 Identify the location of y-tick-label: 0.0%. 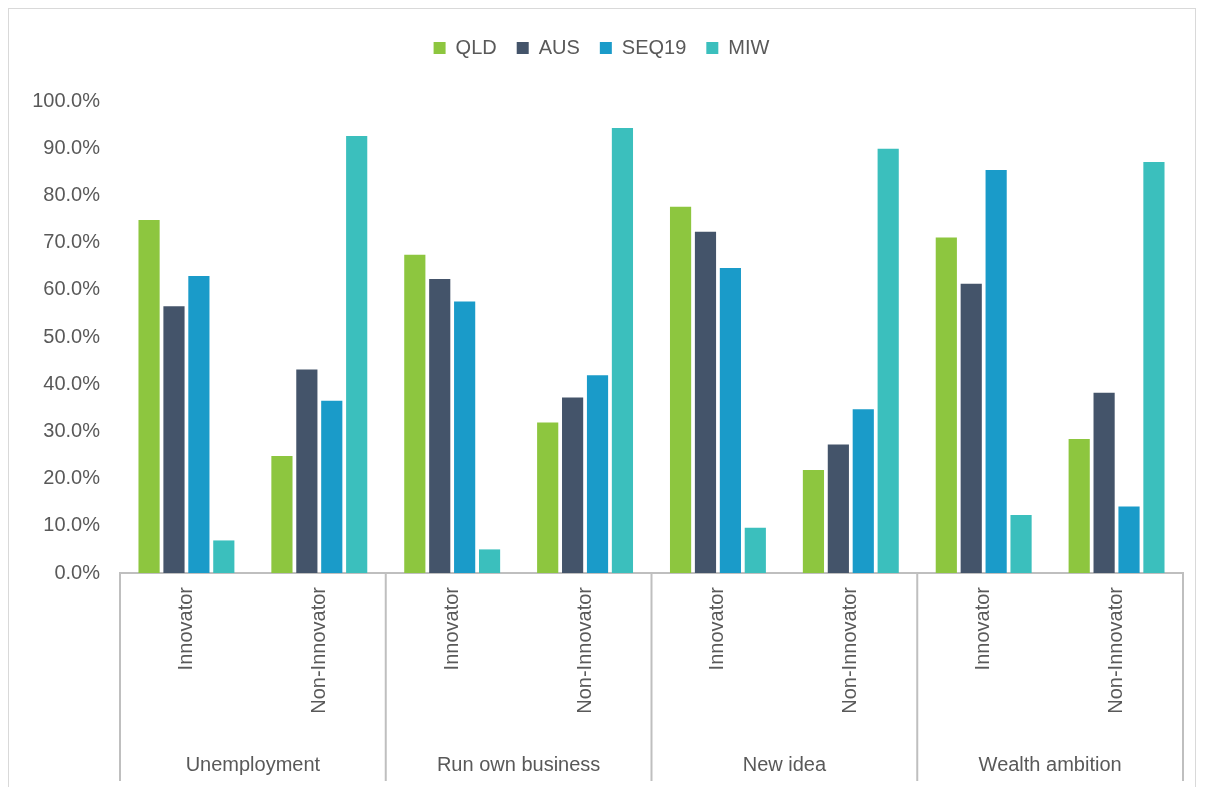
(77, 571).